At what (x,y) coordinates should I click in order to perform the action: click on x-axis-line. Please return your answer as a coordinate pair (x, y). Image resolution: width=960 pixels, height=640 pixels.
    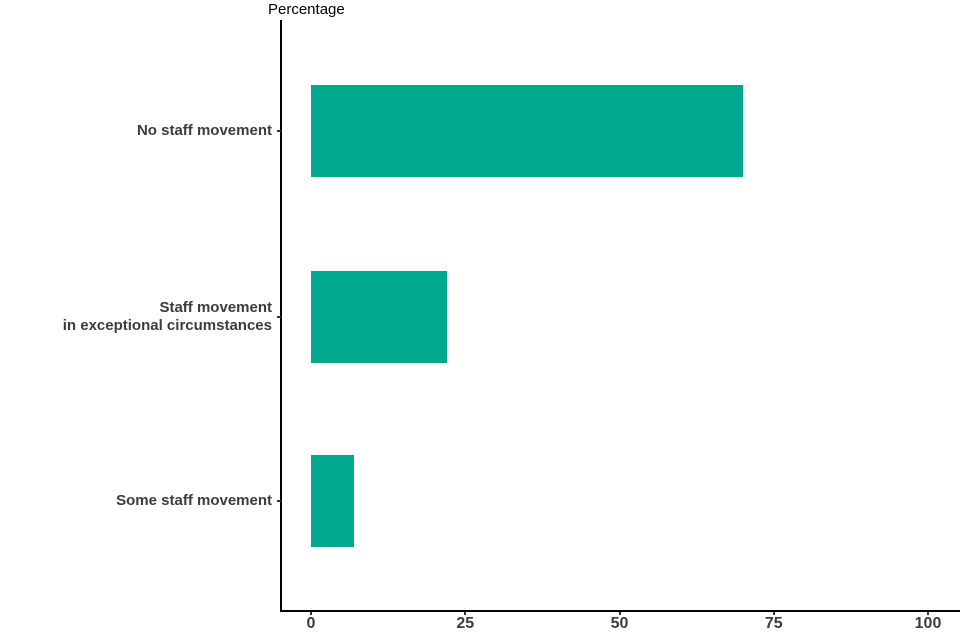
    Looking at the image, I should click on (620, 611).